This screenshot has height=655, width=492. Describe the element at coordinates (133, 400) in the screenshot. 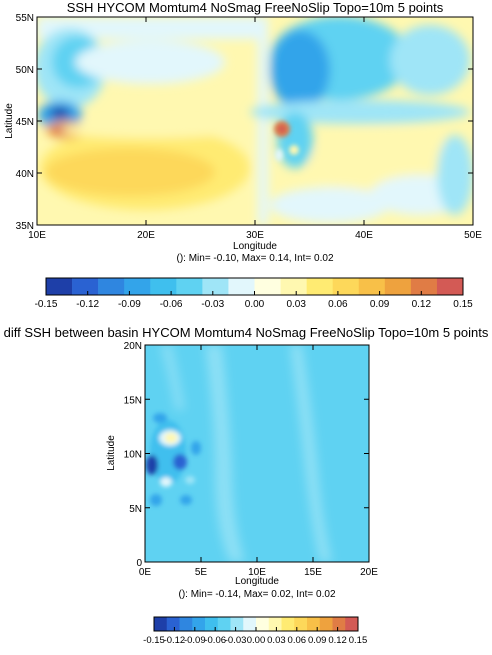

I see `y-tick-label: 15N` at that location.